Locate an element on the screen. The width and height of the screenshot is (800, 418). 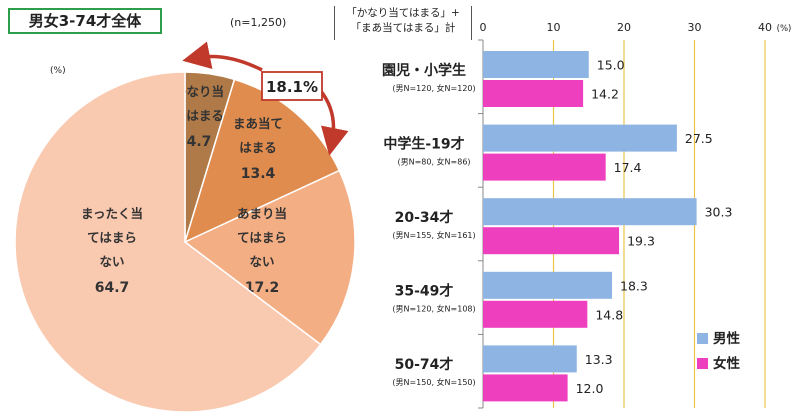
pie-slice-label: かなり当 is located at coordinates (199, 91).